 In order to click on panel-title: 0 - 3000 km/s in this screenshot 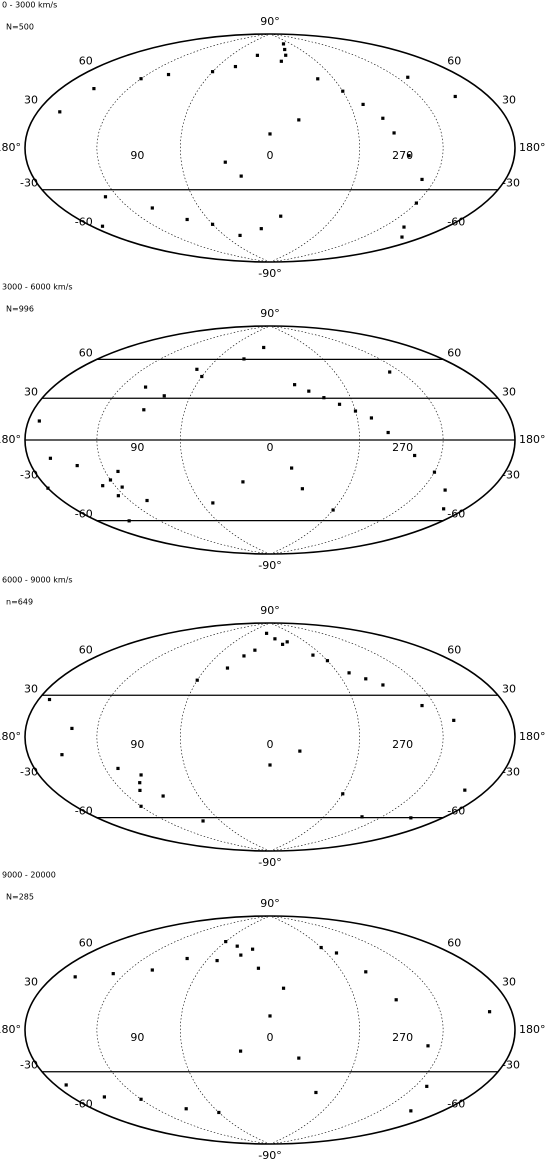, I will do `click(29, 5)`.